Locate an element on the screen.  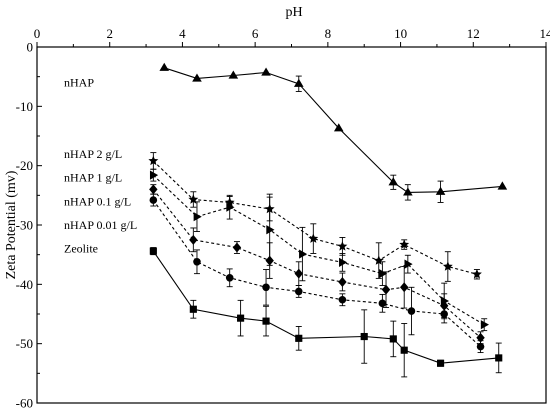
y-tick-label: -10 is located at coordinates (24, 106).